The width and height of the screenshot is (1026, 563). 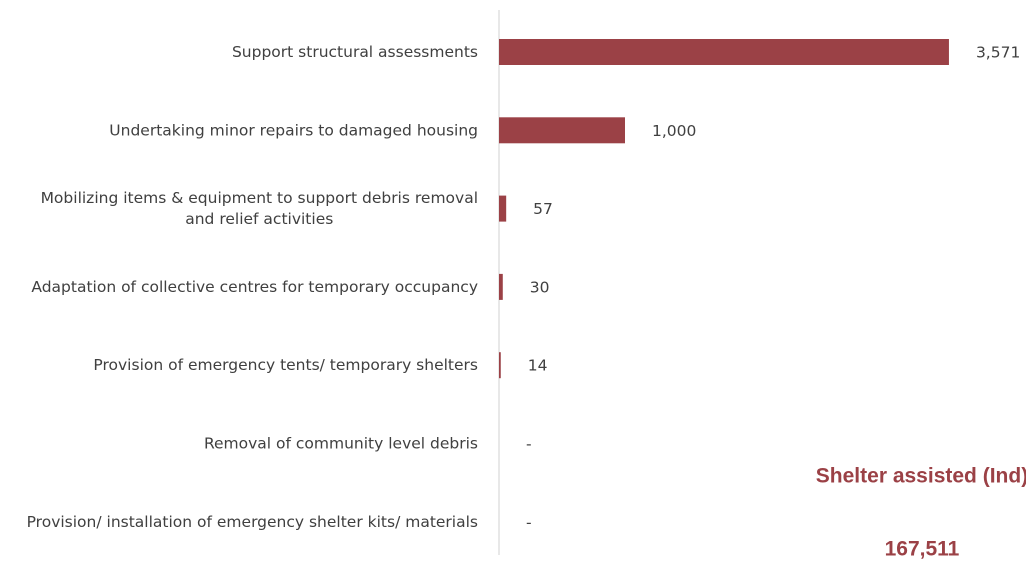 What do you see at coordinates (998, 53) in the screenshot?
I see `value-label: 3,571` at bounding box center [998, 53].